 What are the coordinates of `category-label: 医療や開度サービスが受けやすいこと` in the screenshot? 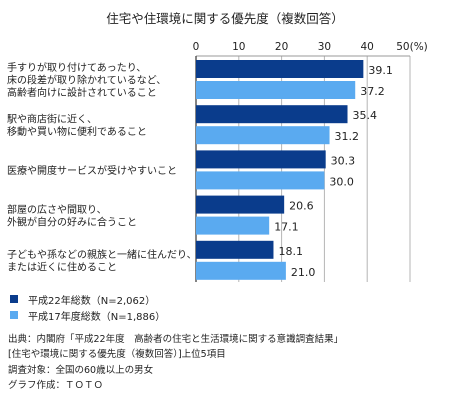 It's located at (92, 170).